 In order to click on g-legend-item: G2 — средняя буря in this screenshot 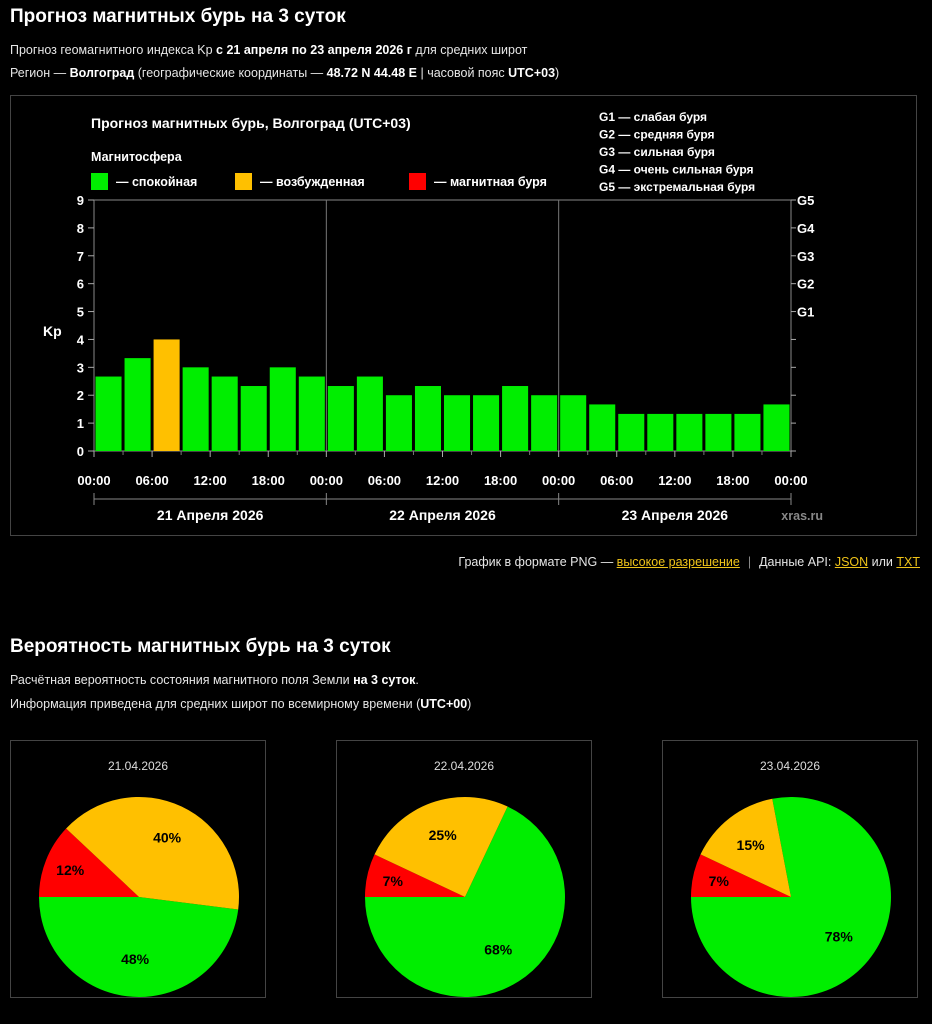, I will do `click(657, 135)`.